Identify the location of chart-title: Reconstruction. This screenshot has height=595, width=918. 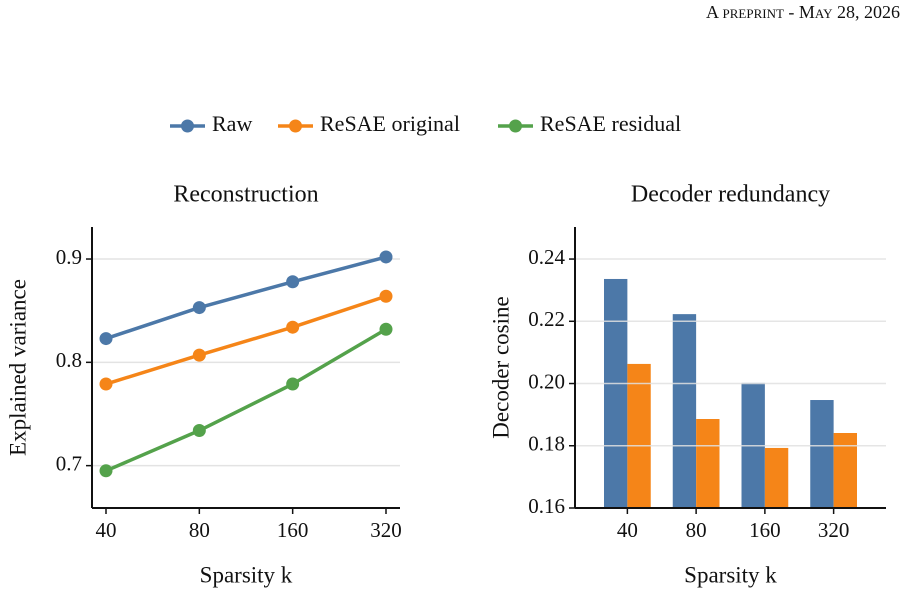
(245, 195).